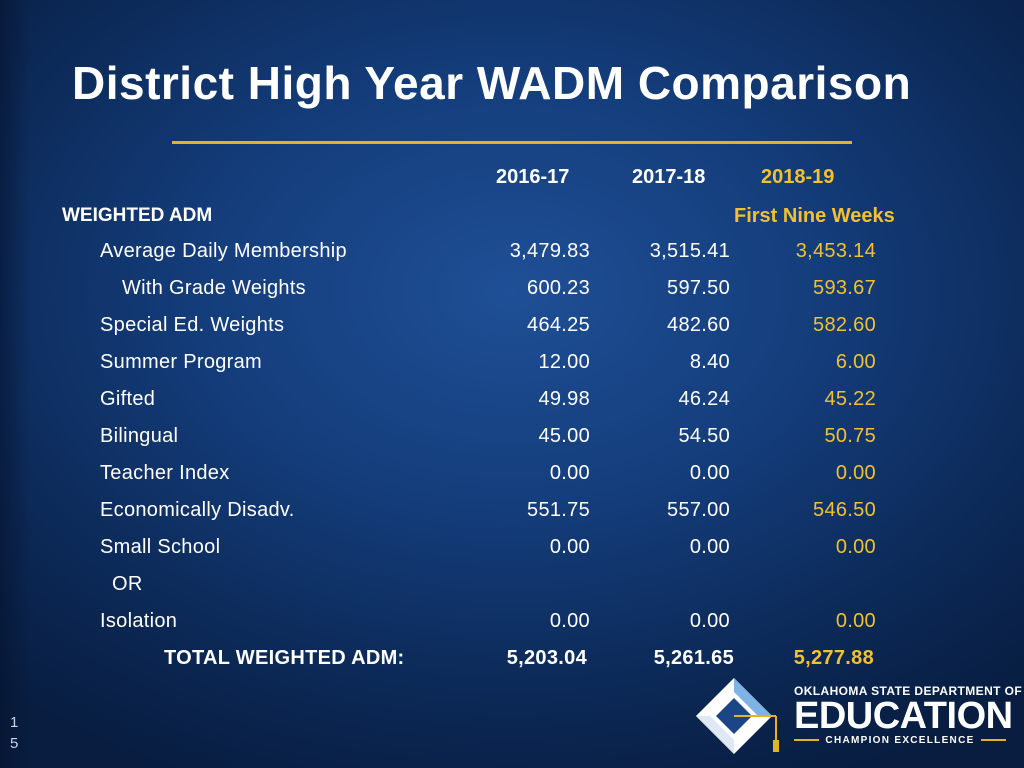 This screenshot has height=768, width=1024. I want to click on column-header-2016-17: 2016-17, so click(533, 177).